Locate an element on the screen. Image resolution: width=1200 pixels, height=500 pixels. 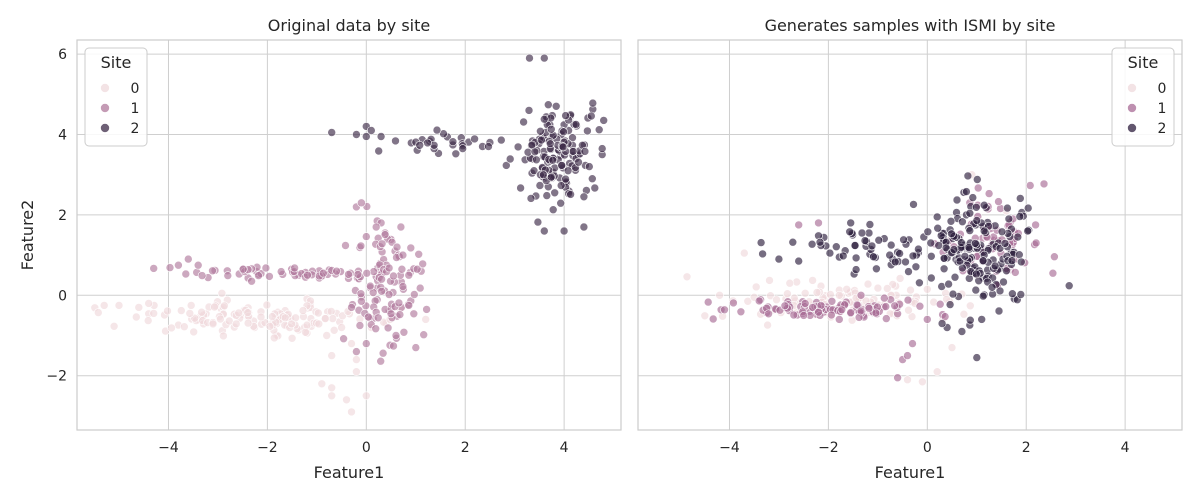
x-tick-label: 0 is located at coordinates (366, 448).